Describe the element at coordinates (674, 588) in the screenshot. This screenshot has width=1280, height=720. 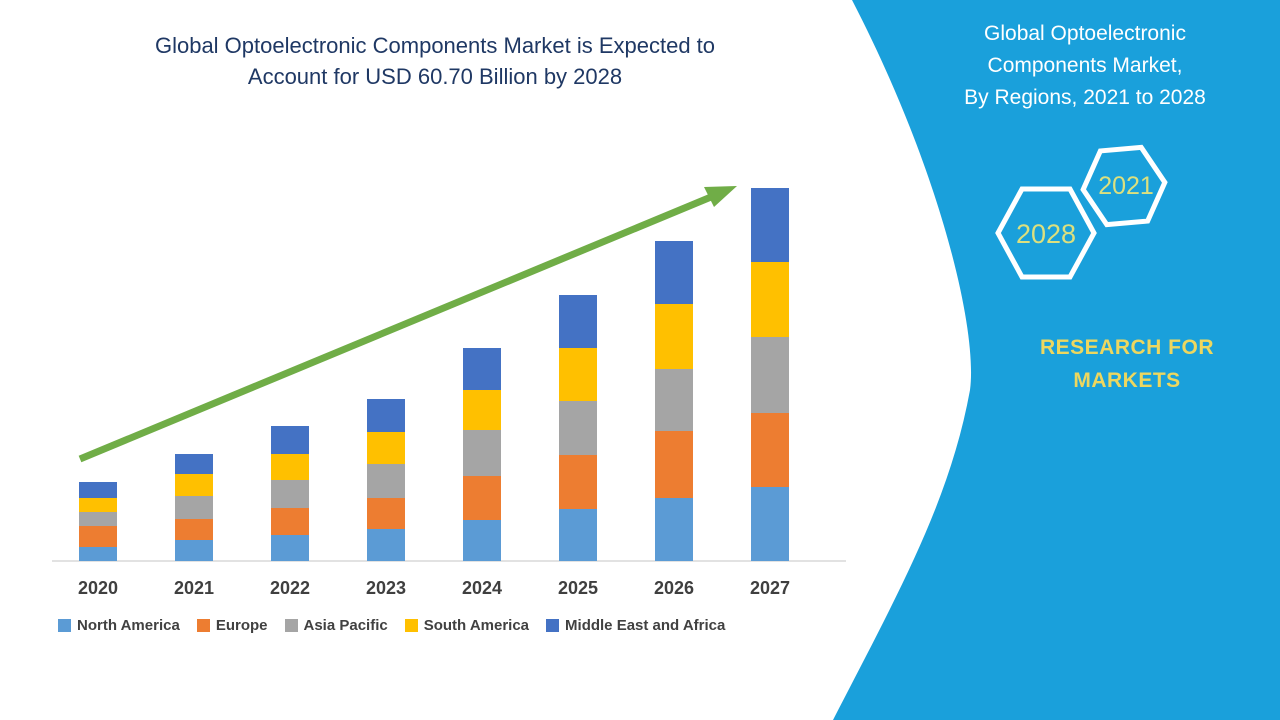
I see `x-tick-2026: 2026` at that location.